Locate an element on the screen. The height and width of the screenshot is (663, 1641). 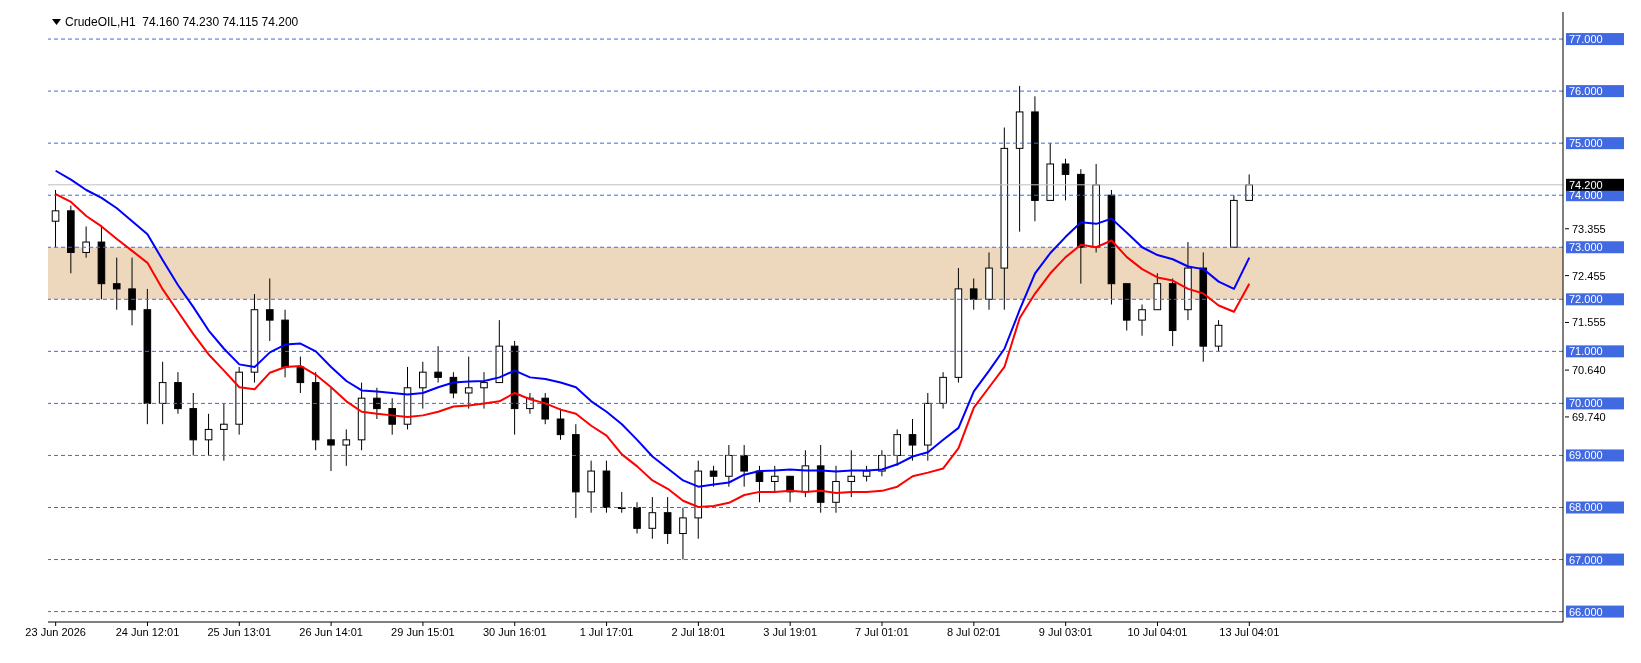
ref-line-label: 71.000 is located at coordinates (1586, 351).